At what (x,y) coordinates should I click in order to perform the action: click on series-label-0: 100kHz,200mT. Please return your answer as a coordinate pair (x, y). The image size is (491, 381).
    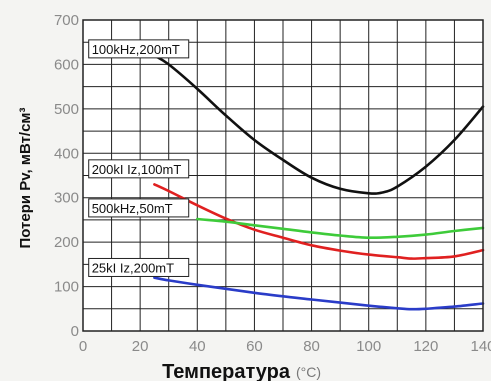
    Looking at the image, I should click on (136, 49).